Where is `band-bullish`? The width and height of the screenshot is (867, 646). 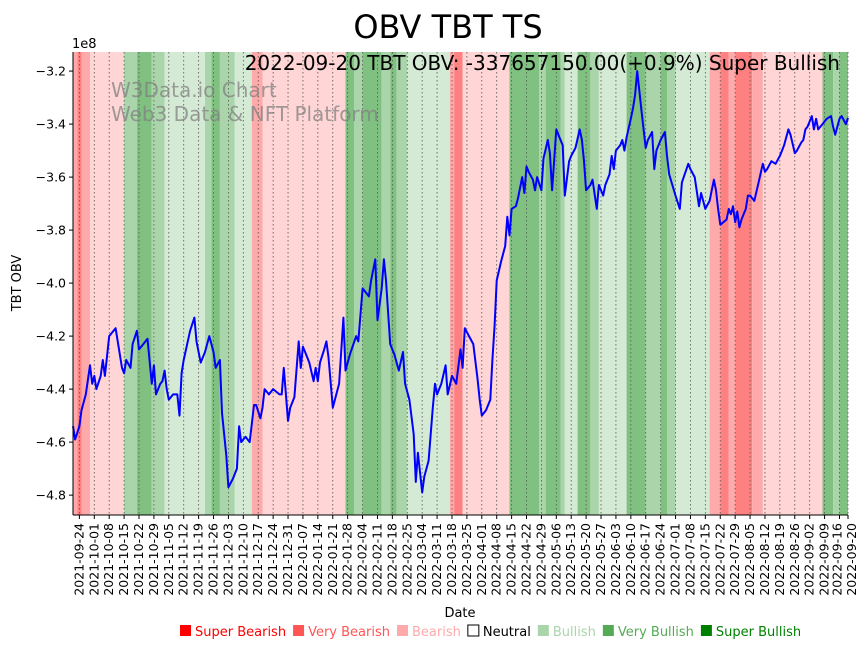 band-bullish is located at coordinates (612, 283).